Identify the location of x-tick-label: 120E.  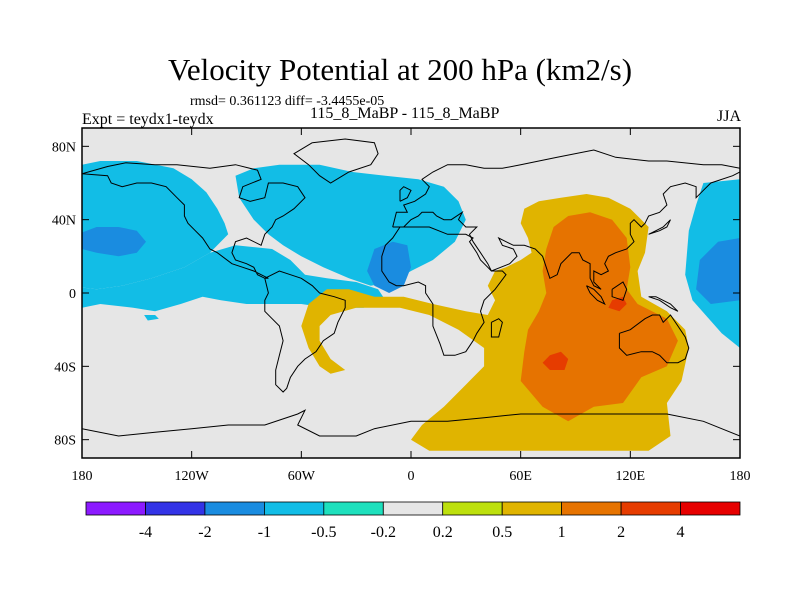
(631, 476).